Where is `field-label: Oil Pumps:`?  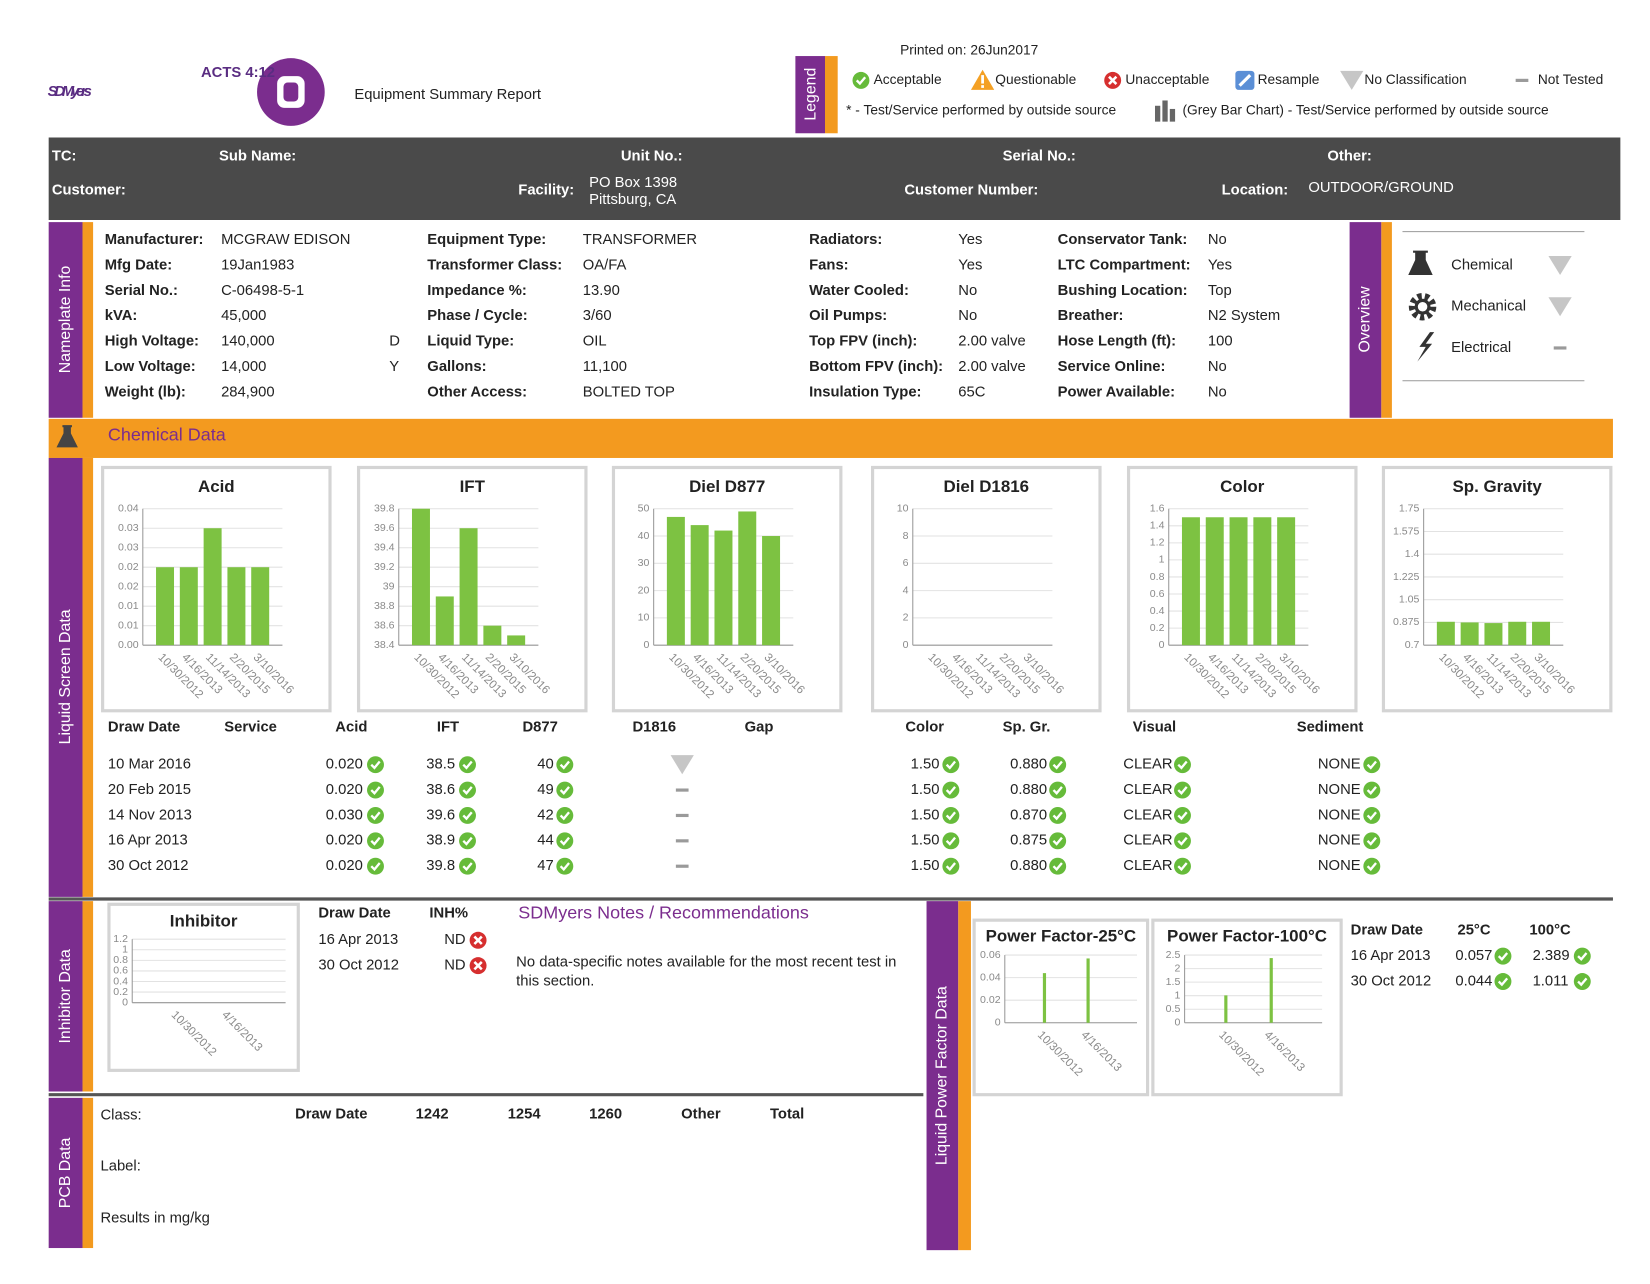
field-label: Oil Pumps: is located at coordinates (848, 316).